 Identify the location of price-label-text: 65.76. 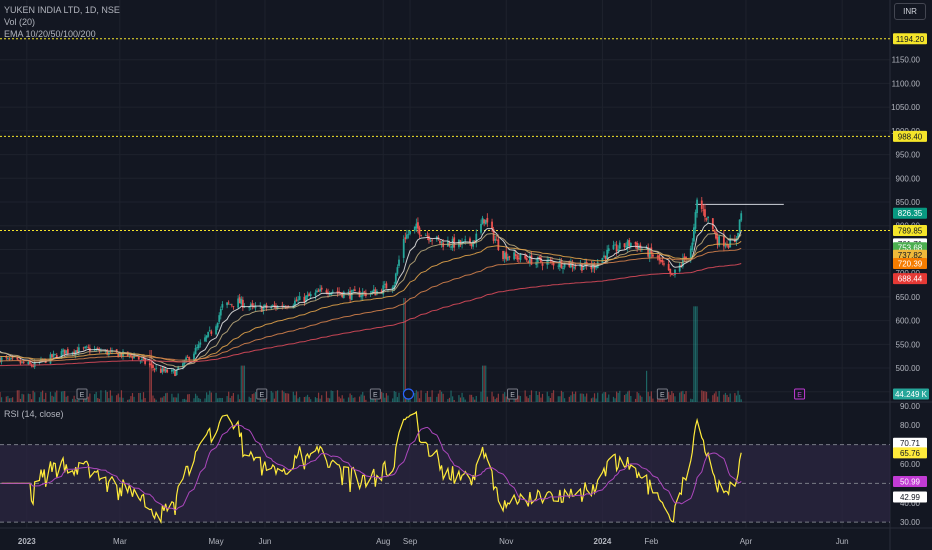
(910, 453).